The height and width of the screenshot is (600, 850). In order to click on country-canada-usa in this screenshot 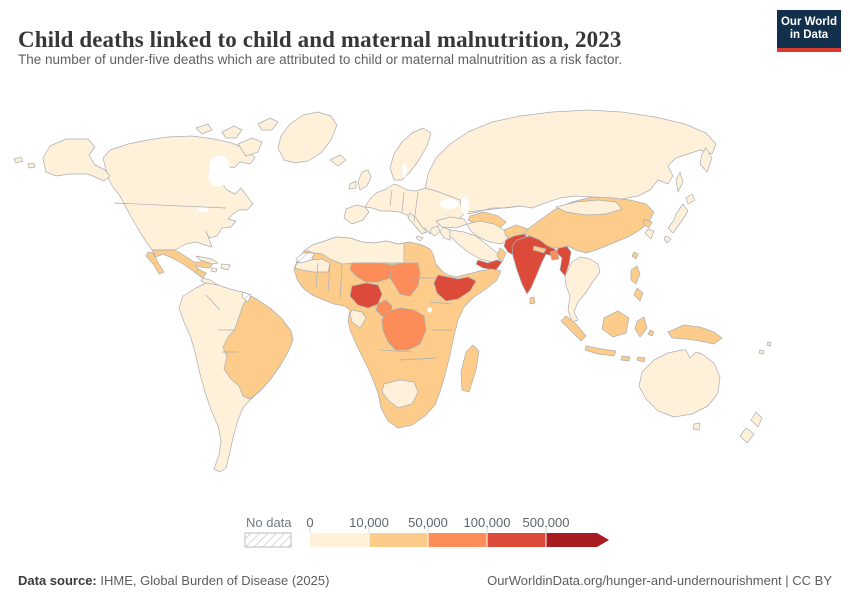, I will do `click(179, 193)`.